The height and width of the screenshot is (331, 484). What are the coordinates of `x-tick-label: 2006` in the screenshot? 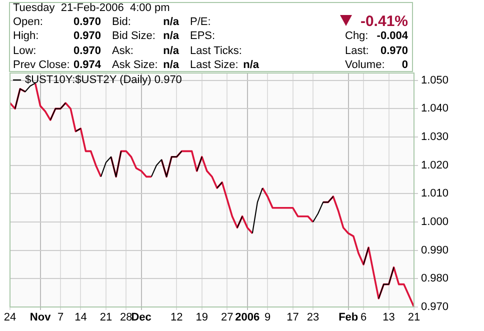 It's located at (247, 318).